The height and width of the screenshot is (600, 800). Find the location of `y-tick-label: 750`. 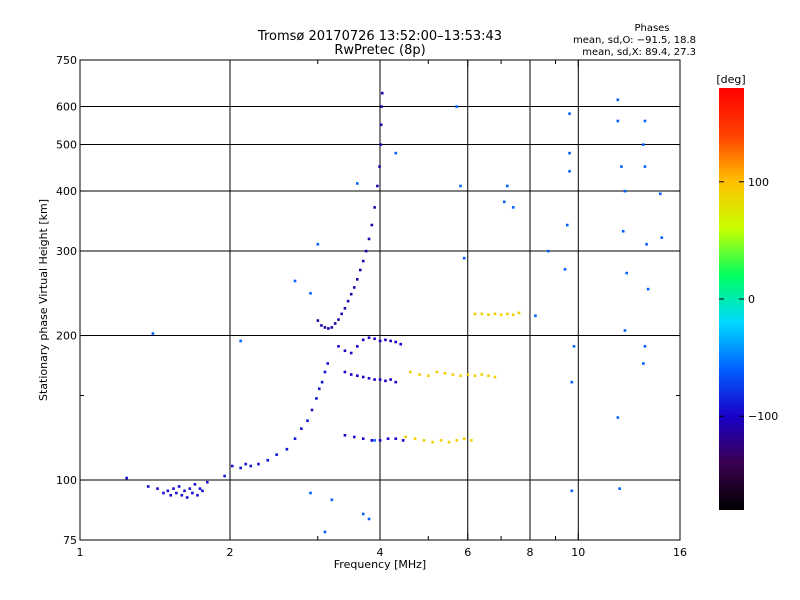

y-tick-label: 750 is located at coordinates (66, 60).